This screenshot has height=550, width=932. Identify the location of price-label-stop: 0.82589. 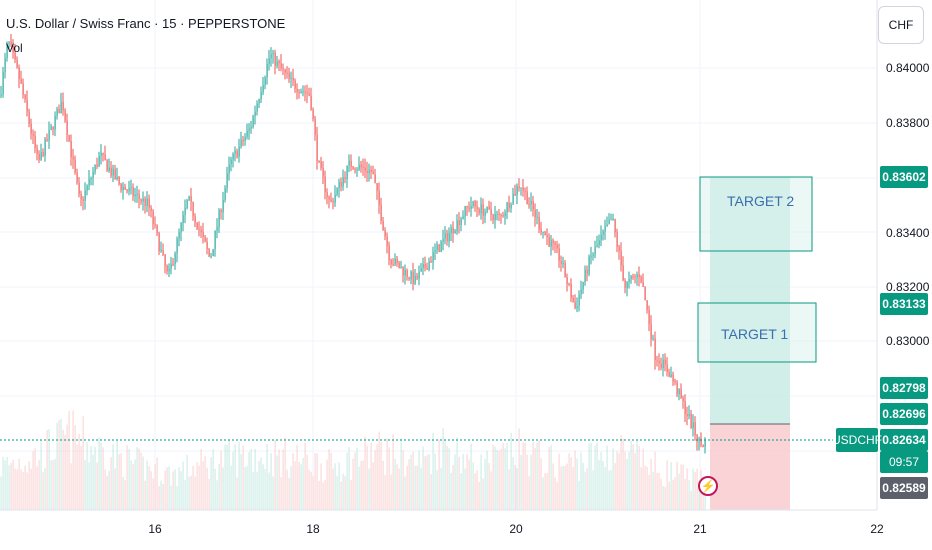
(904, 488).